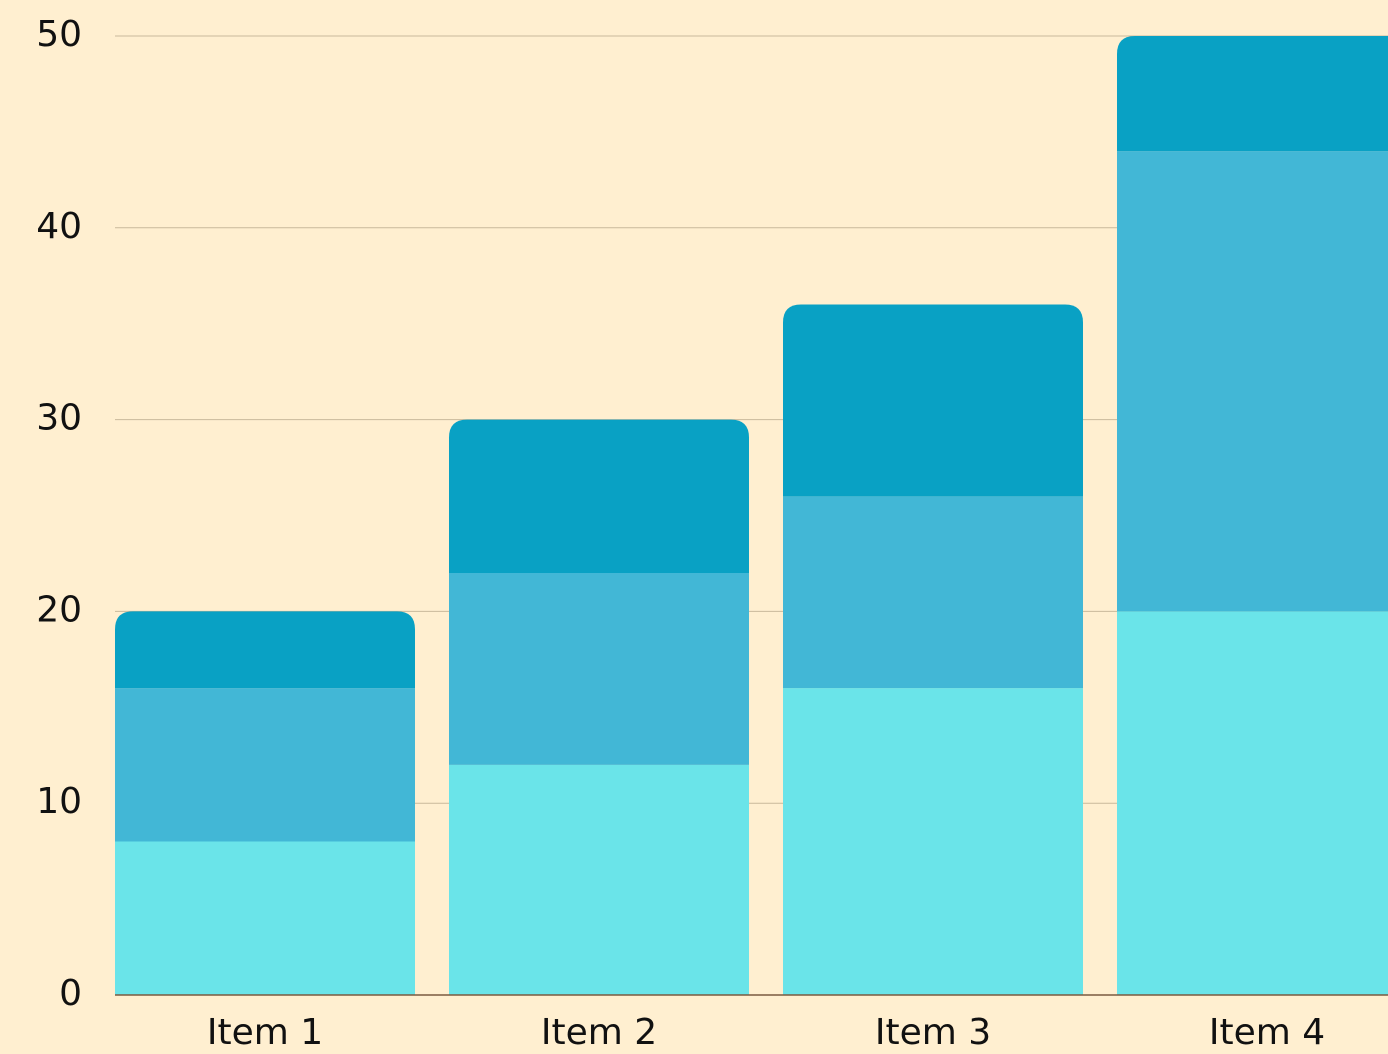  Describe the element at coordinates (933, 1032) in the screenshot. I see `x-tick-label: Item 3` at that location.